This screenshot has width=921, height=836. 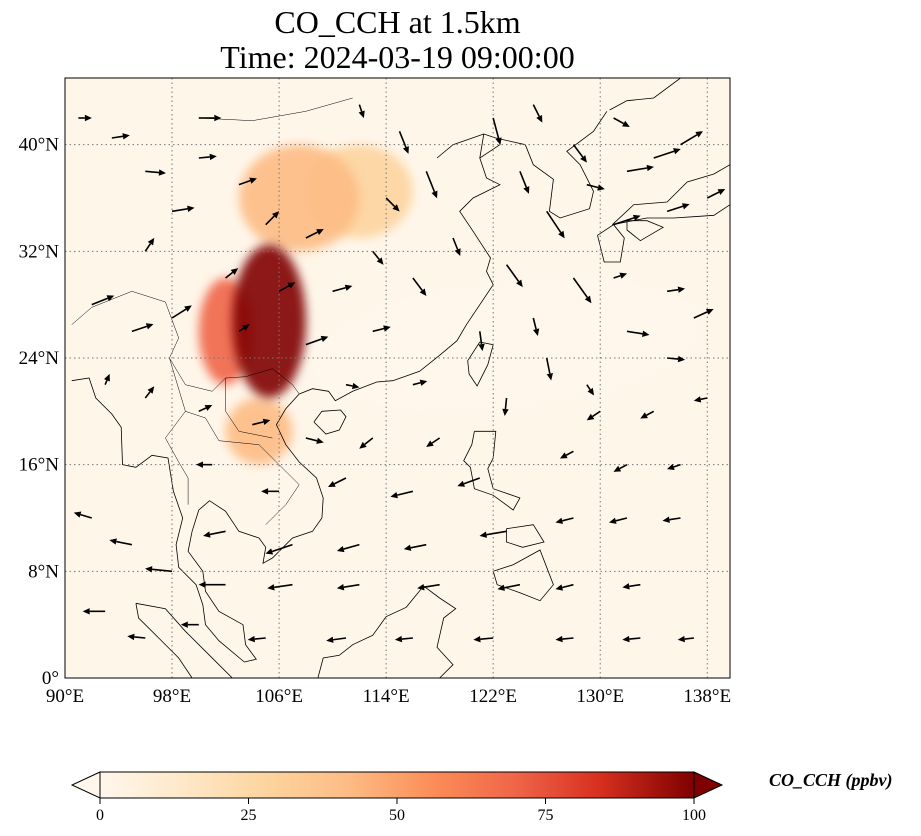 What do you see at coordinates (397, 22) in the screenshot?
I see `map-title: CO_CCH at 1.5km` at bounding box center [397, 22].